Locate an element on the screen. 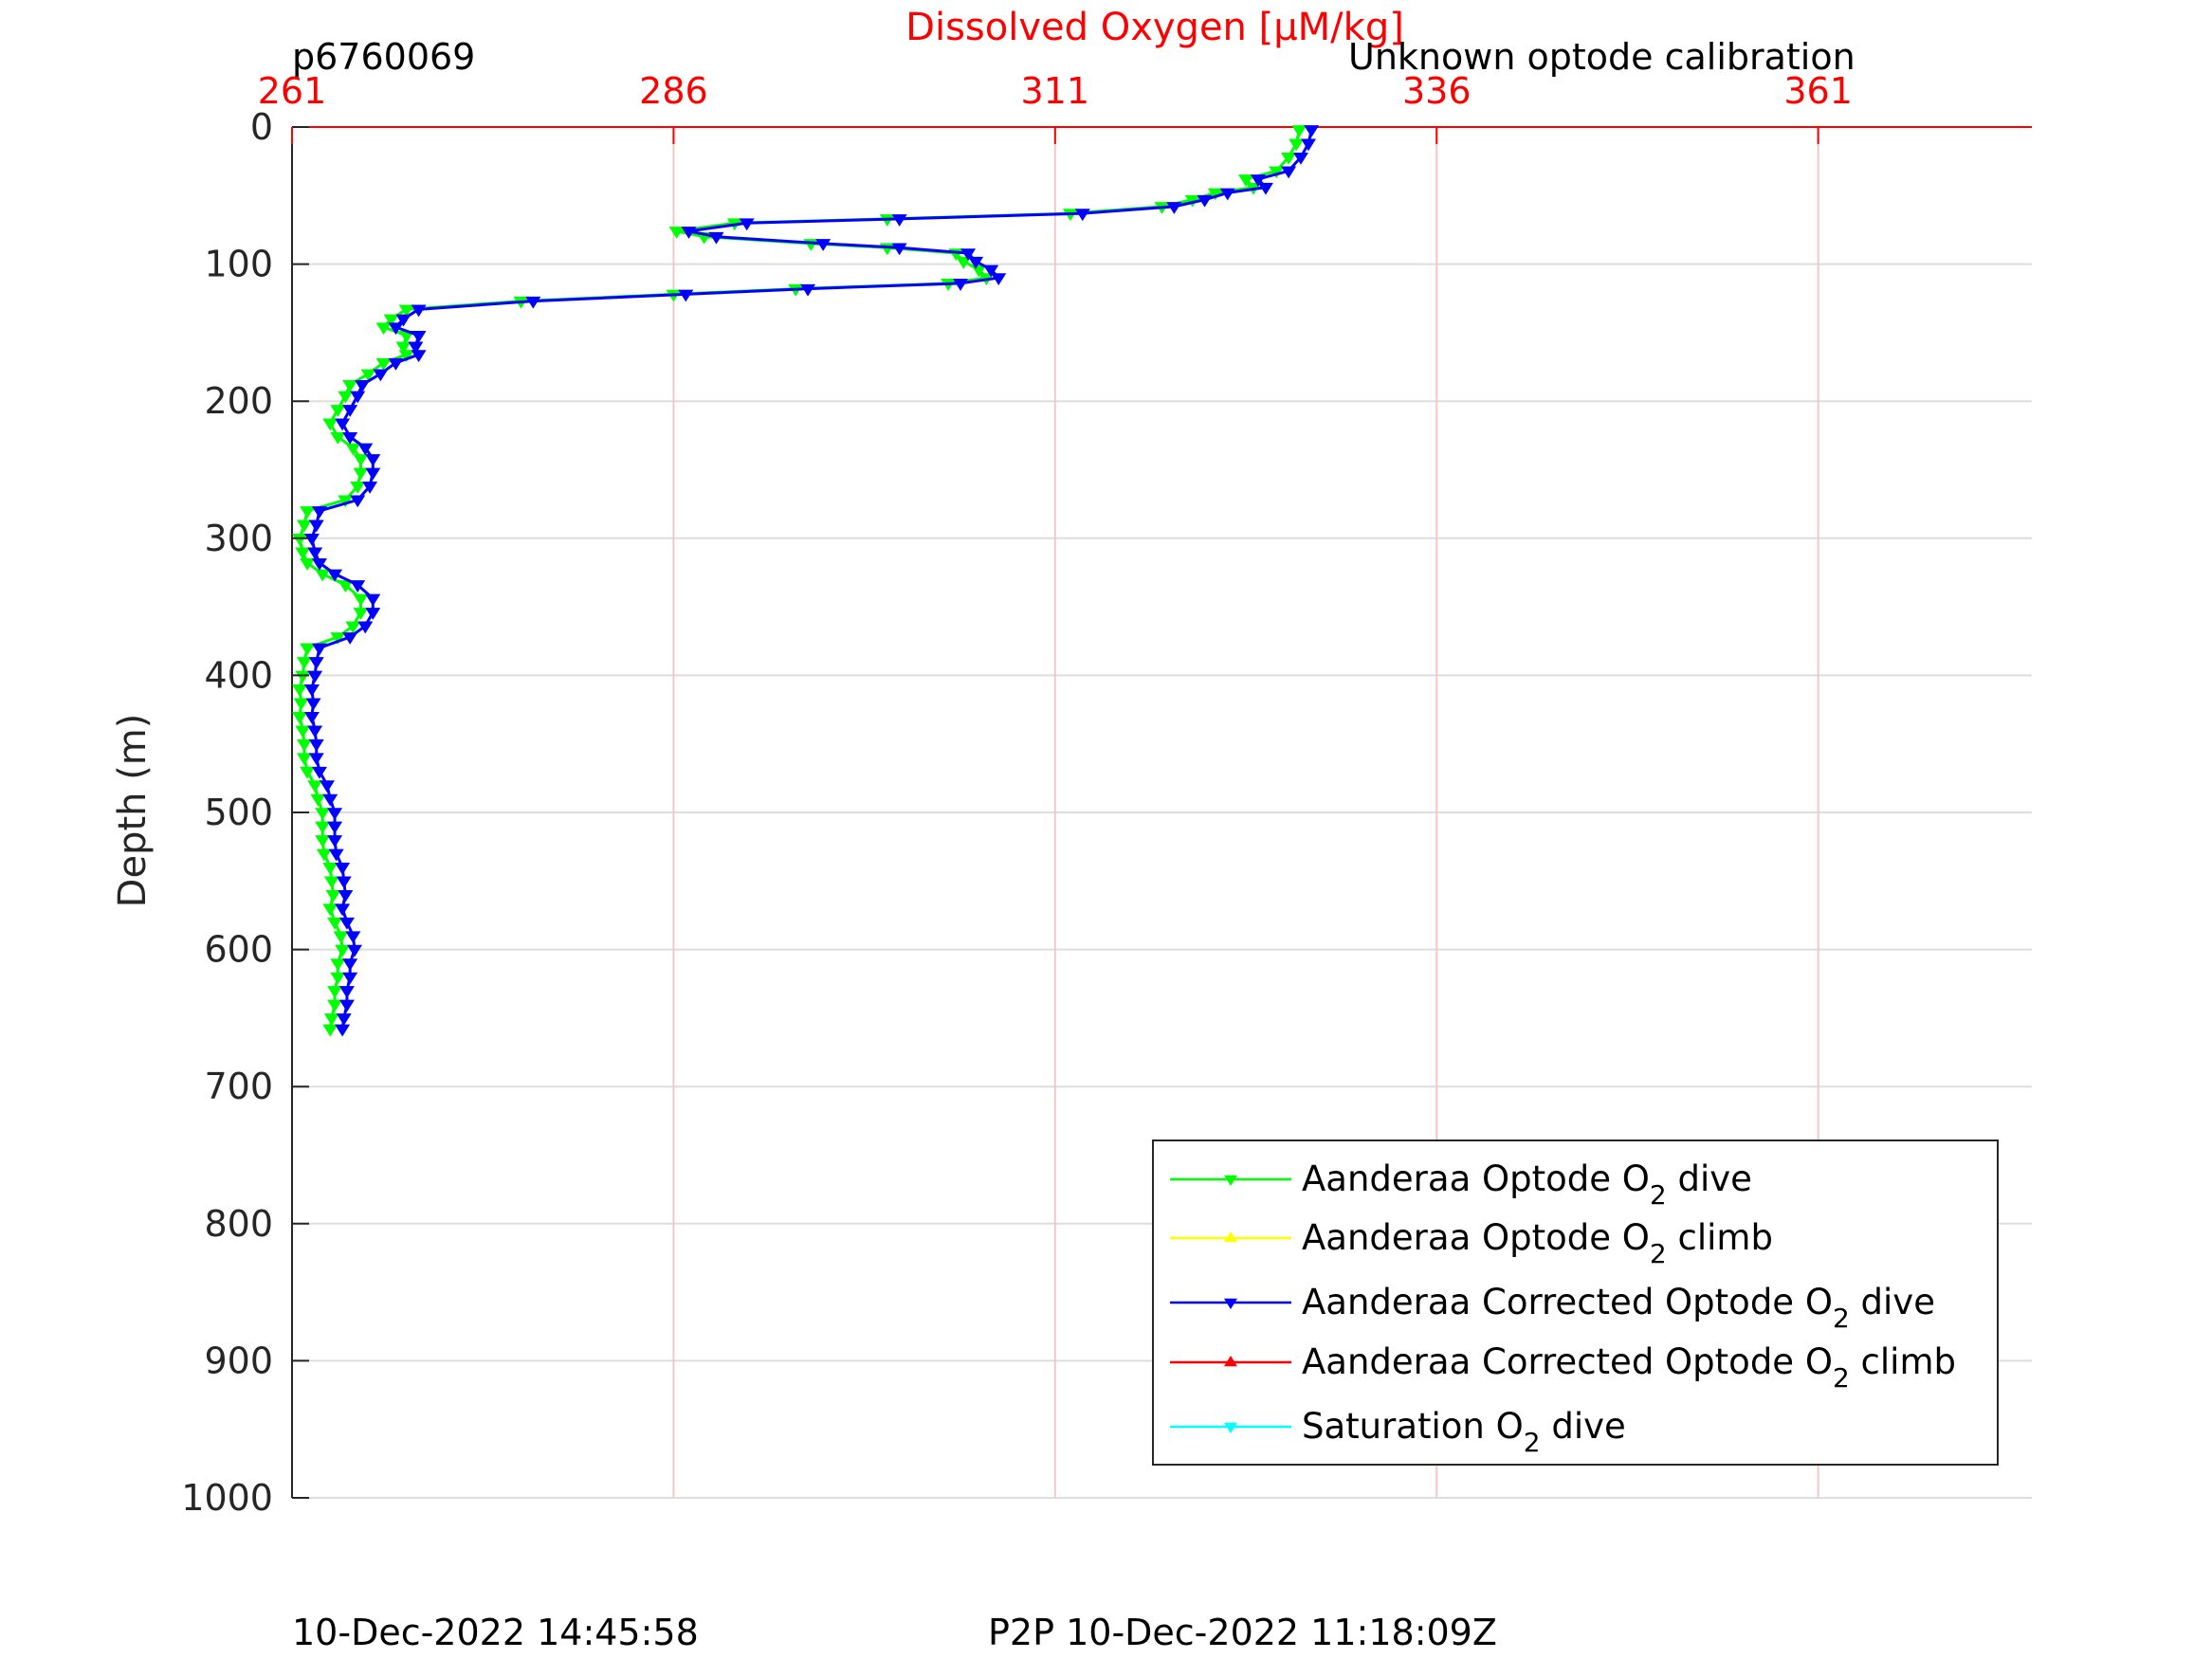 The height and width of the screenshot is (1659, 2212). x-tick-label-311: 311 is located at coordinates (1055, 91).